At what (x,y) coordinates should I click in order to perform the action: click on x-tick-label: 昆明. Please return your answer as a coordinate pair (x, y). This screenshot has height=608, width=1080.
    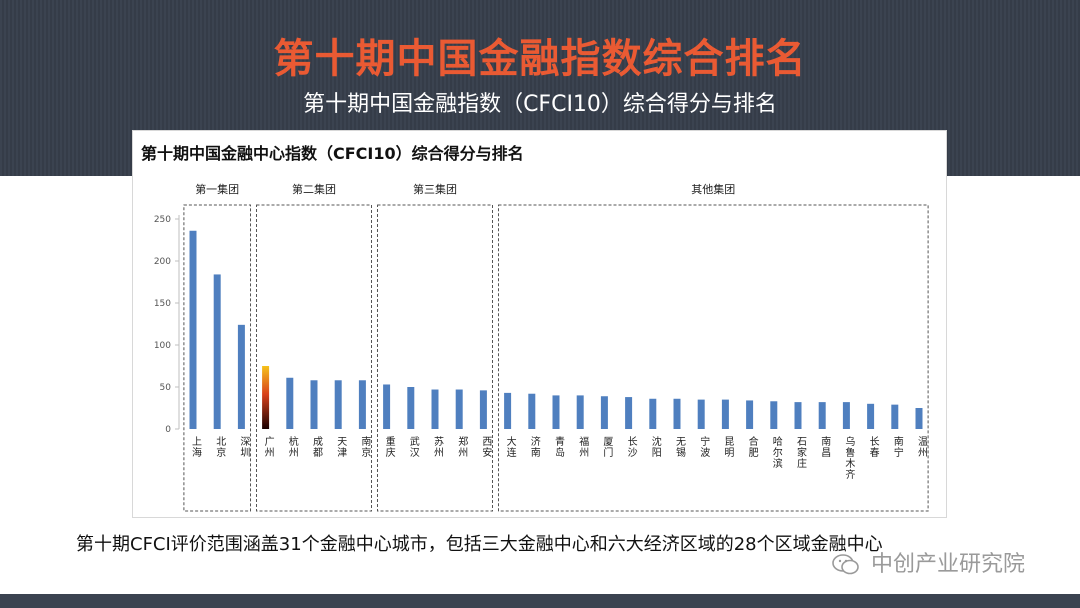
    Looking at the image, I should click on (729, 447).